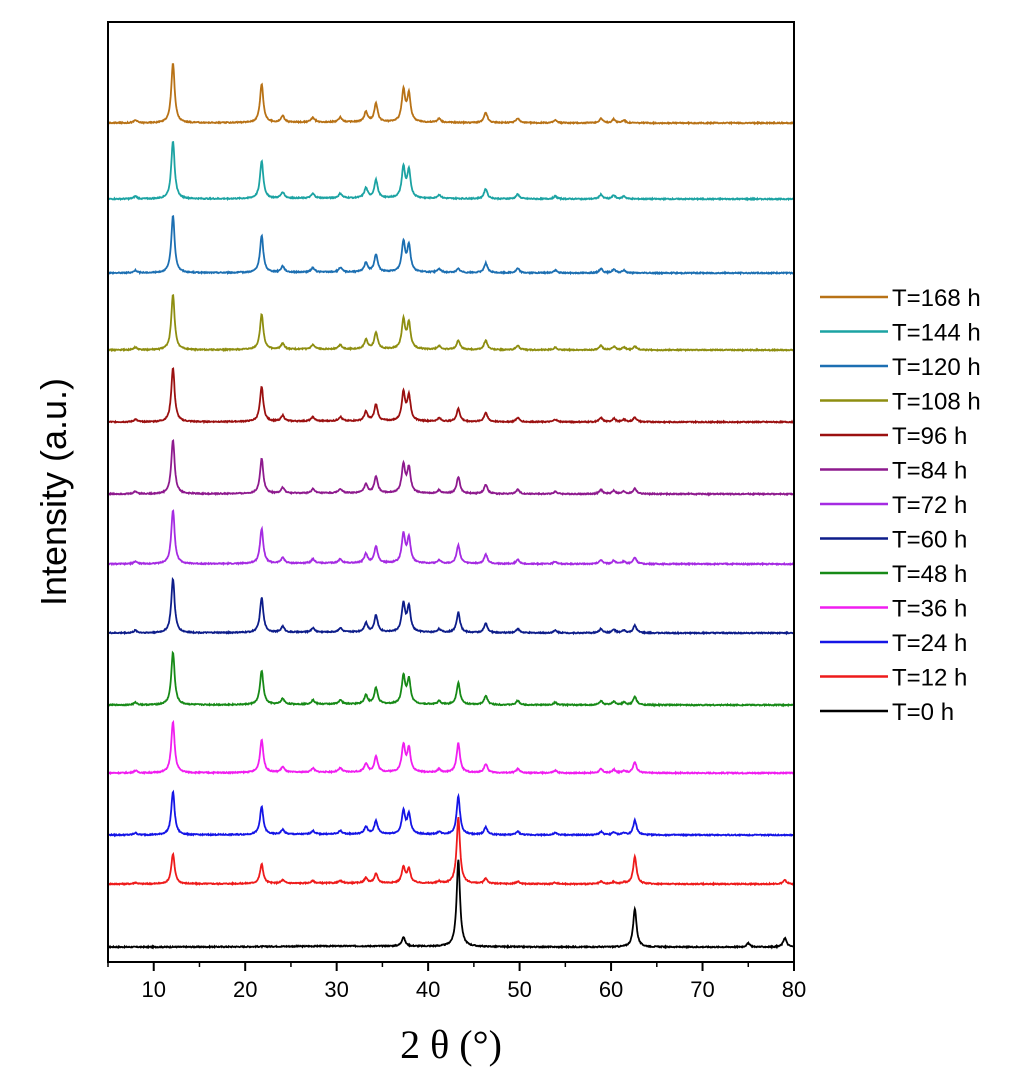  Describe the element at coordinates (451, 538) in the screenshot. I see `series-line-t-72-h` at that location.